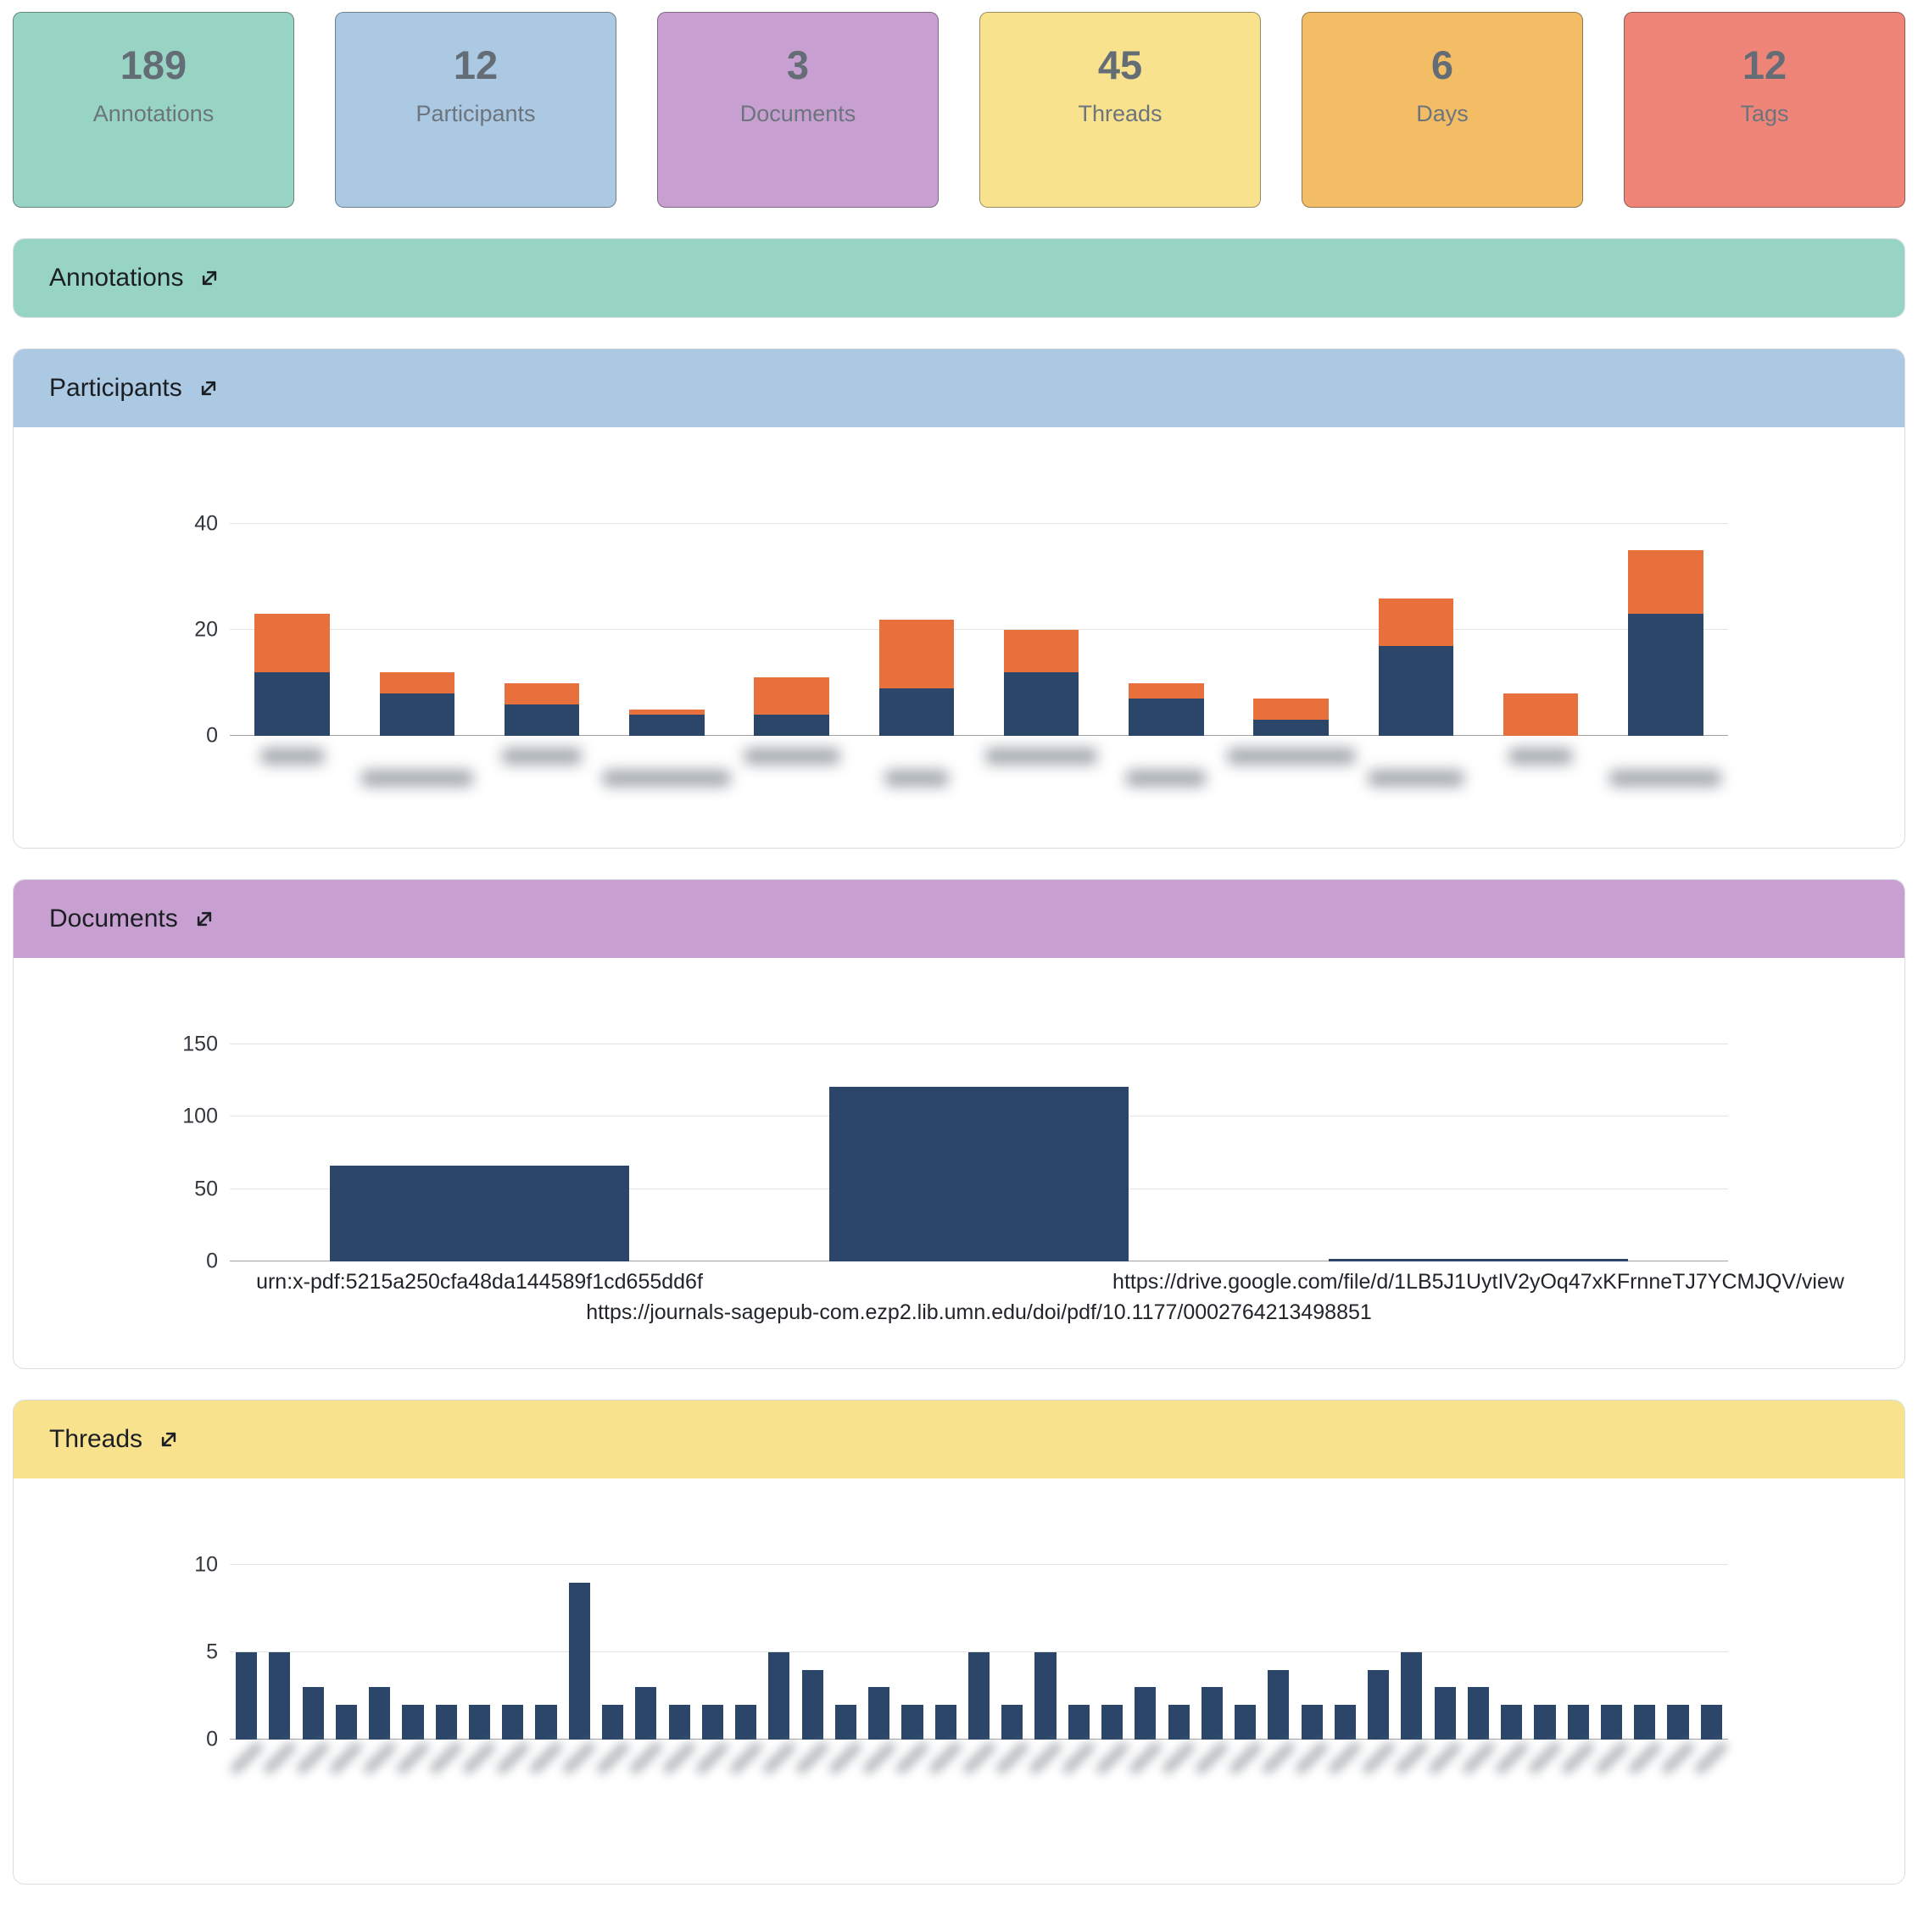  Describe the element at coordinates (959, 1439) in the screenshot. I see `panel-header-threads: Threads` at that location.